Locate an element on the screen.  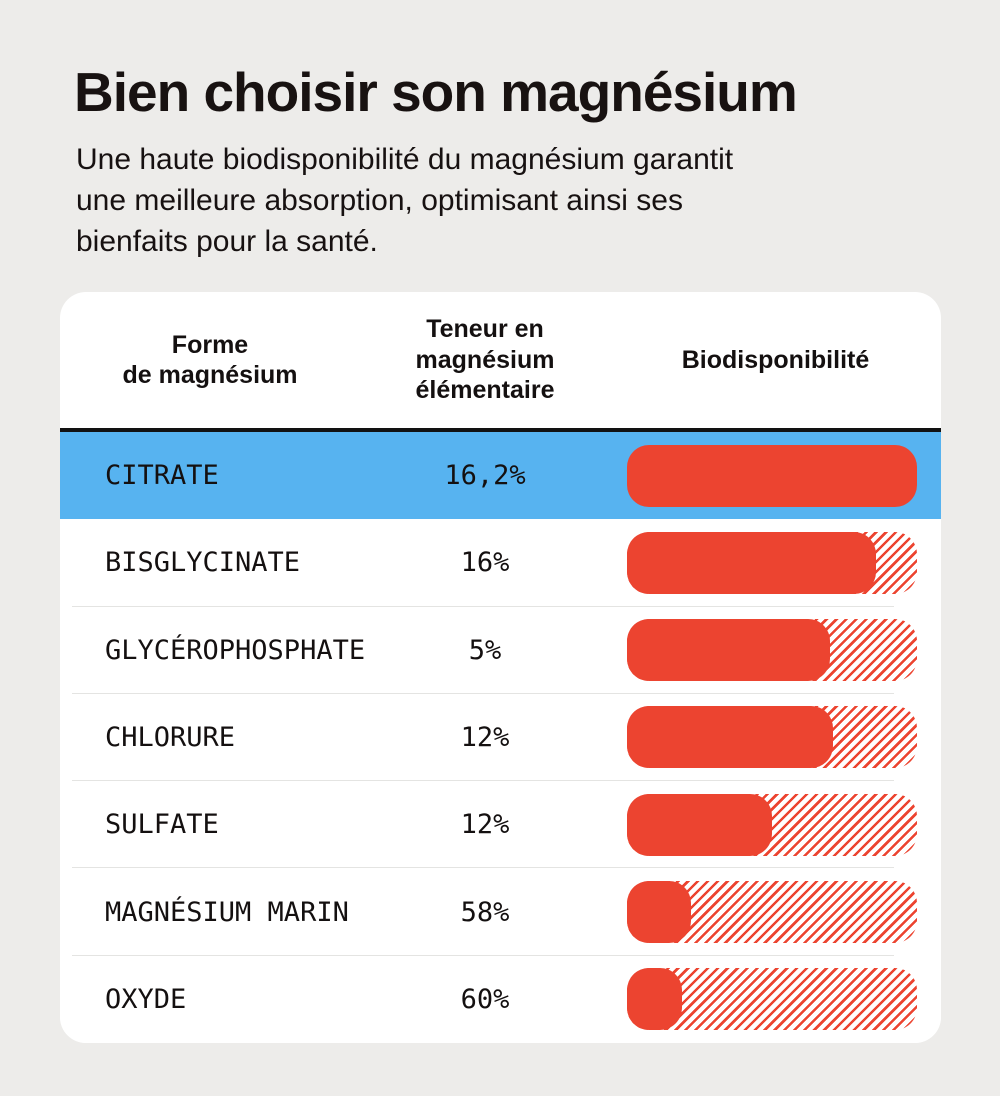
table-row: MAGNÉSIUM MARIN 58% is located at coordinates (500, 912).